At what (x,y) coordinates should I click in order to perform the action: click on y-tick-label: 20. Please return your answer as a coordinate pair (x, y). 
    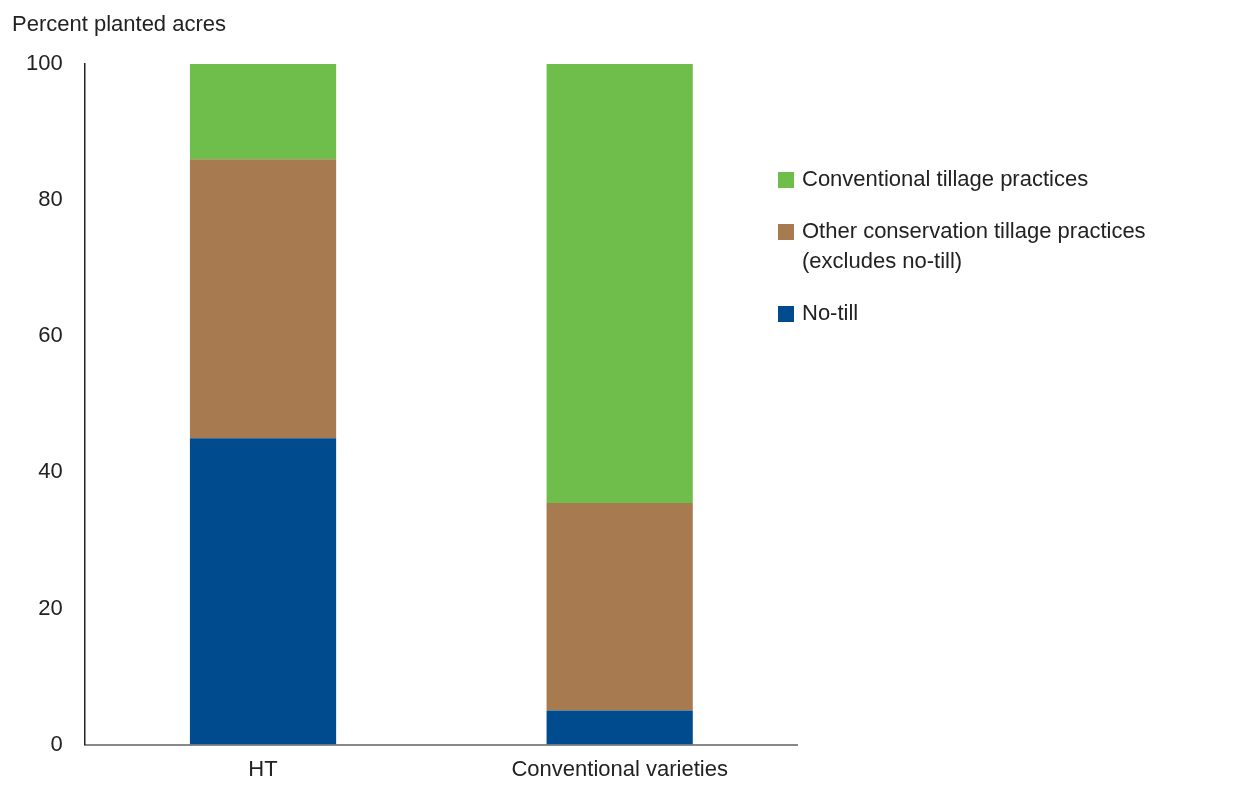
    Looking at the image, I should click on (50, 607).